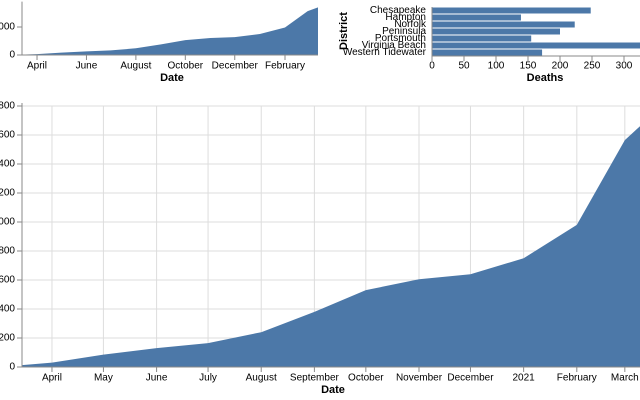 This screenshot has height=400, width=640. Describe the element at coordinates (404, 31) in the screenshot. I see `y-tick-label: Peninsula` at that location.